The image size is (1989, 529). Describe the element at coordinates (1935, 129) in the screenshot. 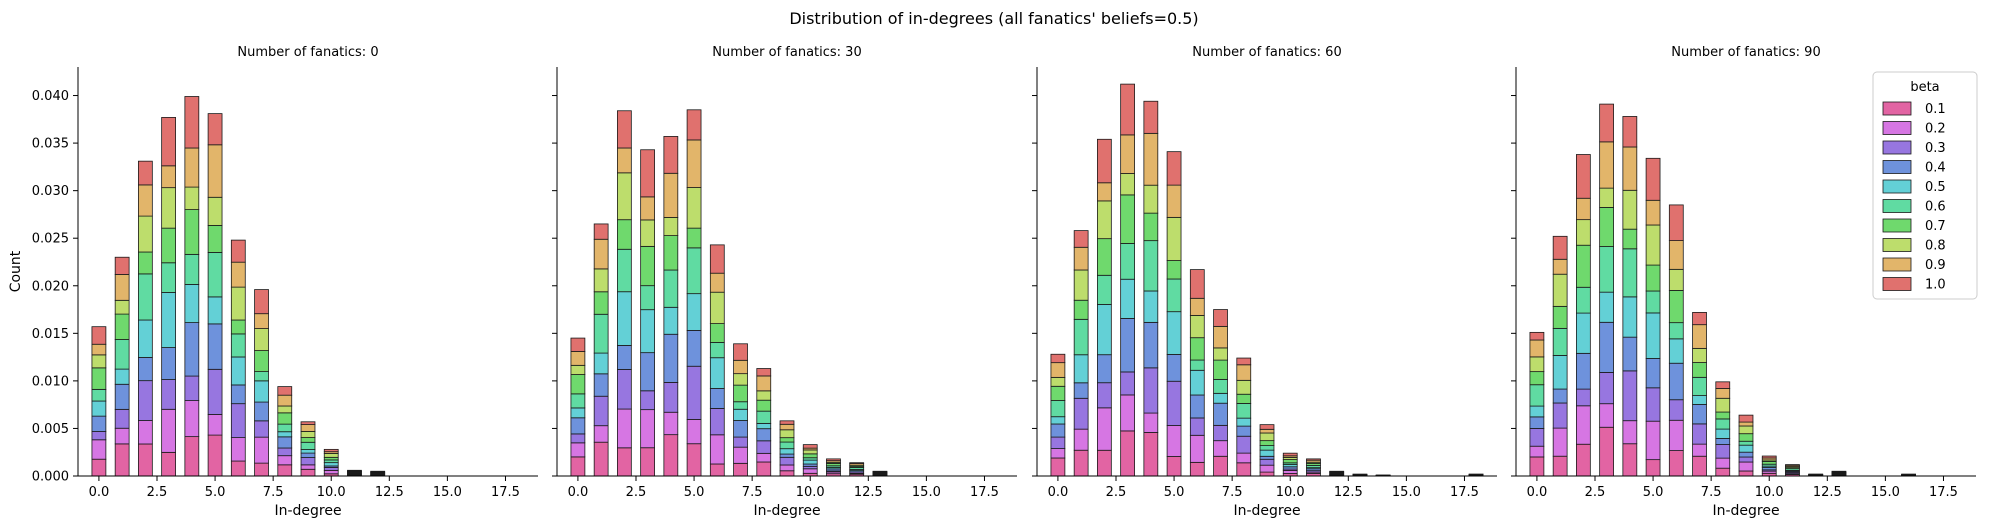

I see `legend-label: 0.2` at that location.